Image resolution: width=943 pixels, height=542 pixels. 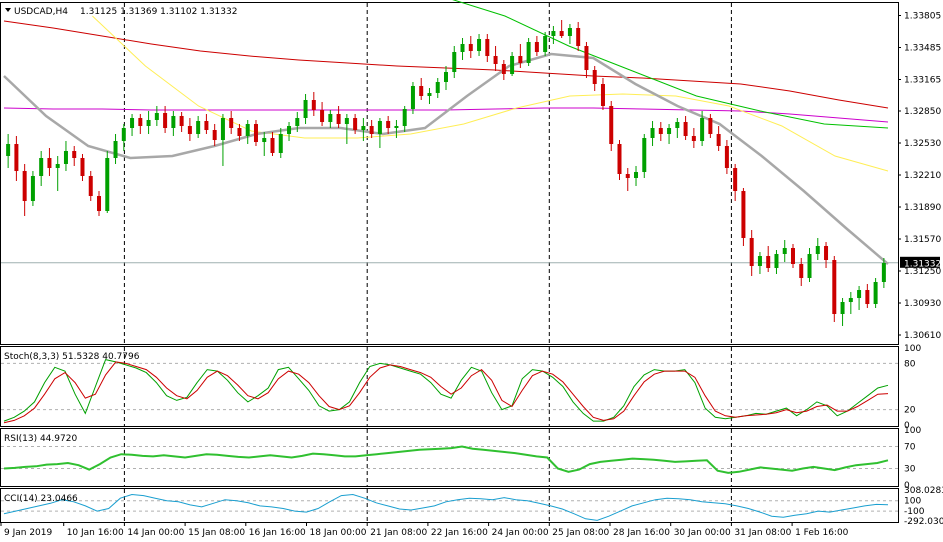 I want to click on stoch-level-label: 80, so click(x=910, y=364).